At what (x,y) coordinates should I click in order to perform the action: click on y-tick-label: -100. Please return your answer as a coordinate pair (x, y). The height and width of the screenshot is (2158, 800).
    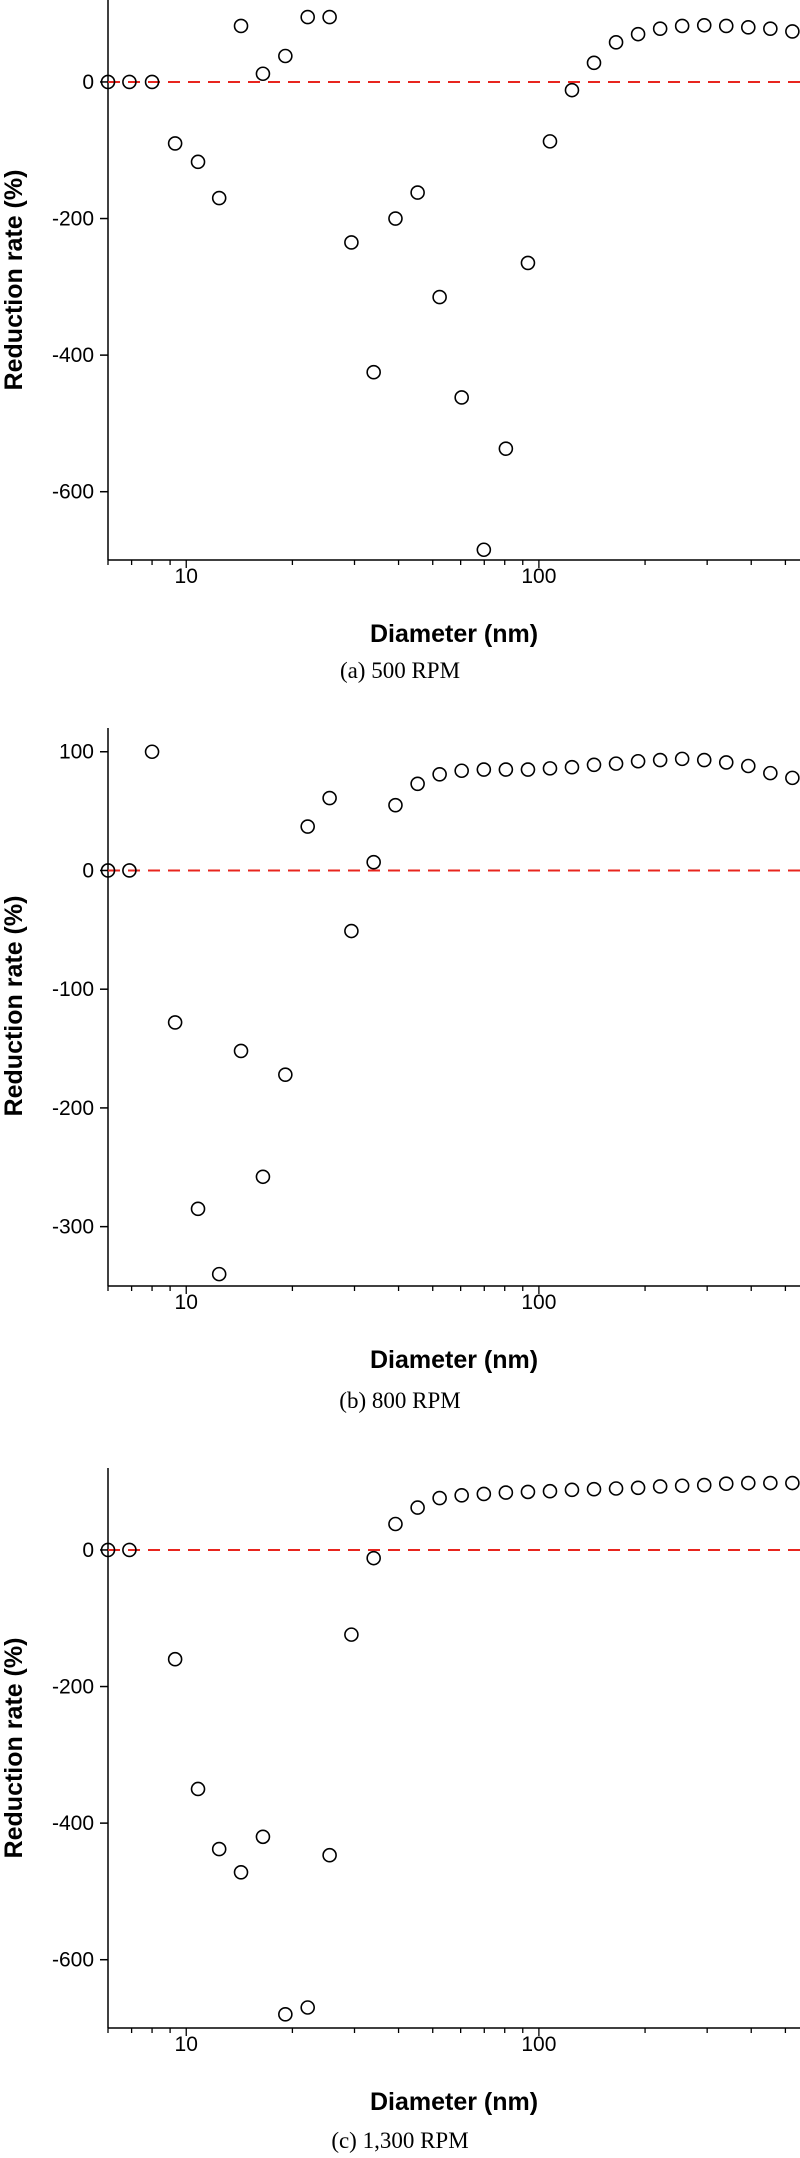
    Looking at the image, I should click on (73, 989).